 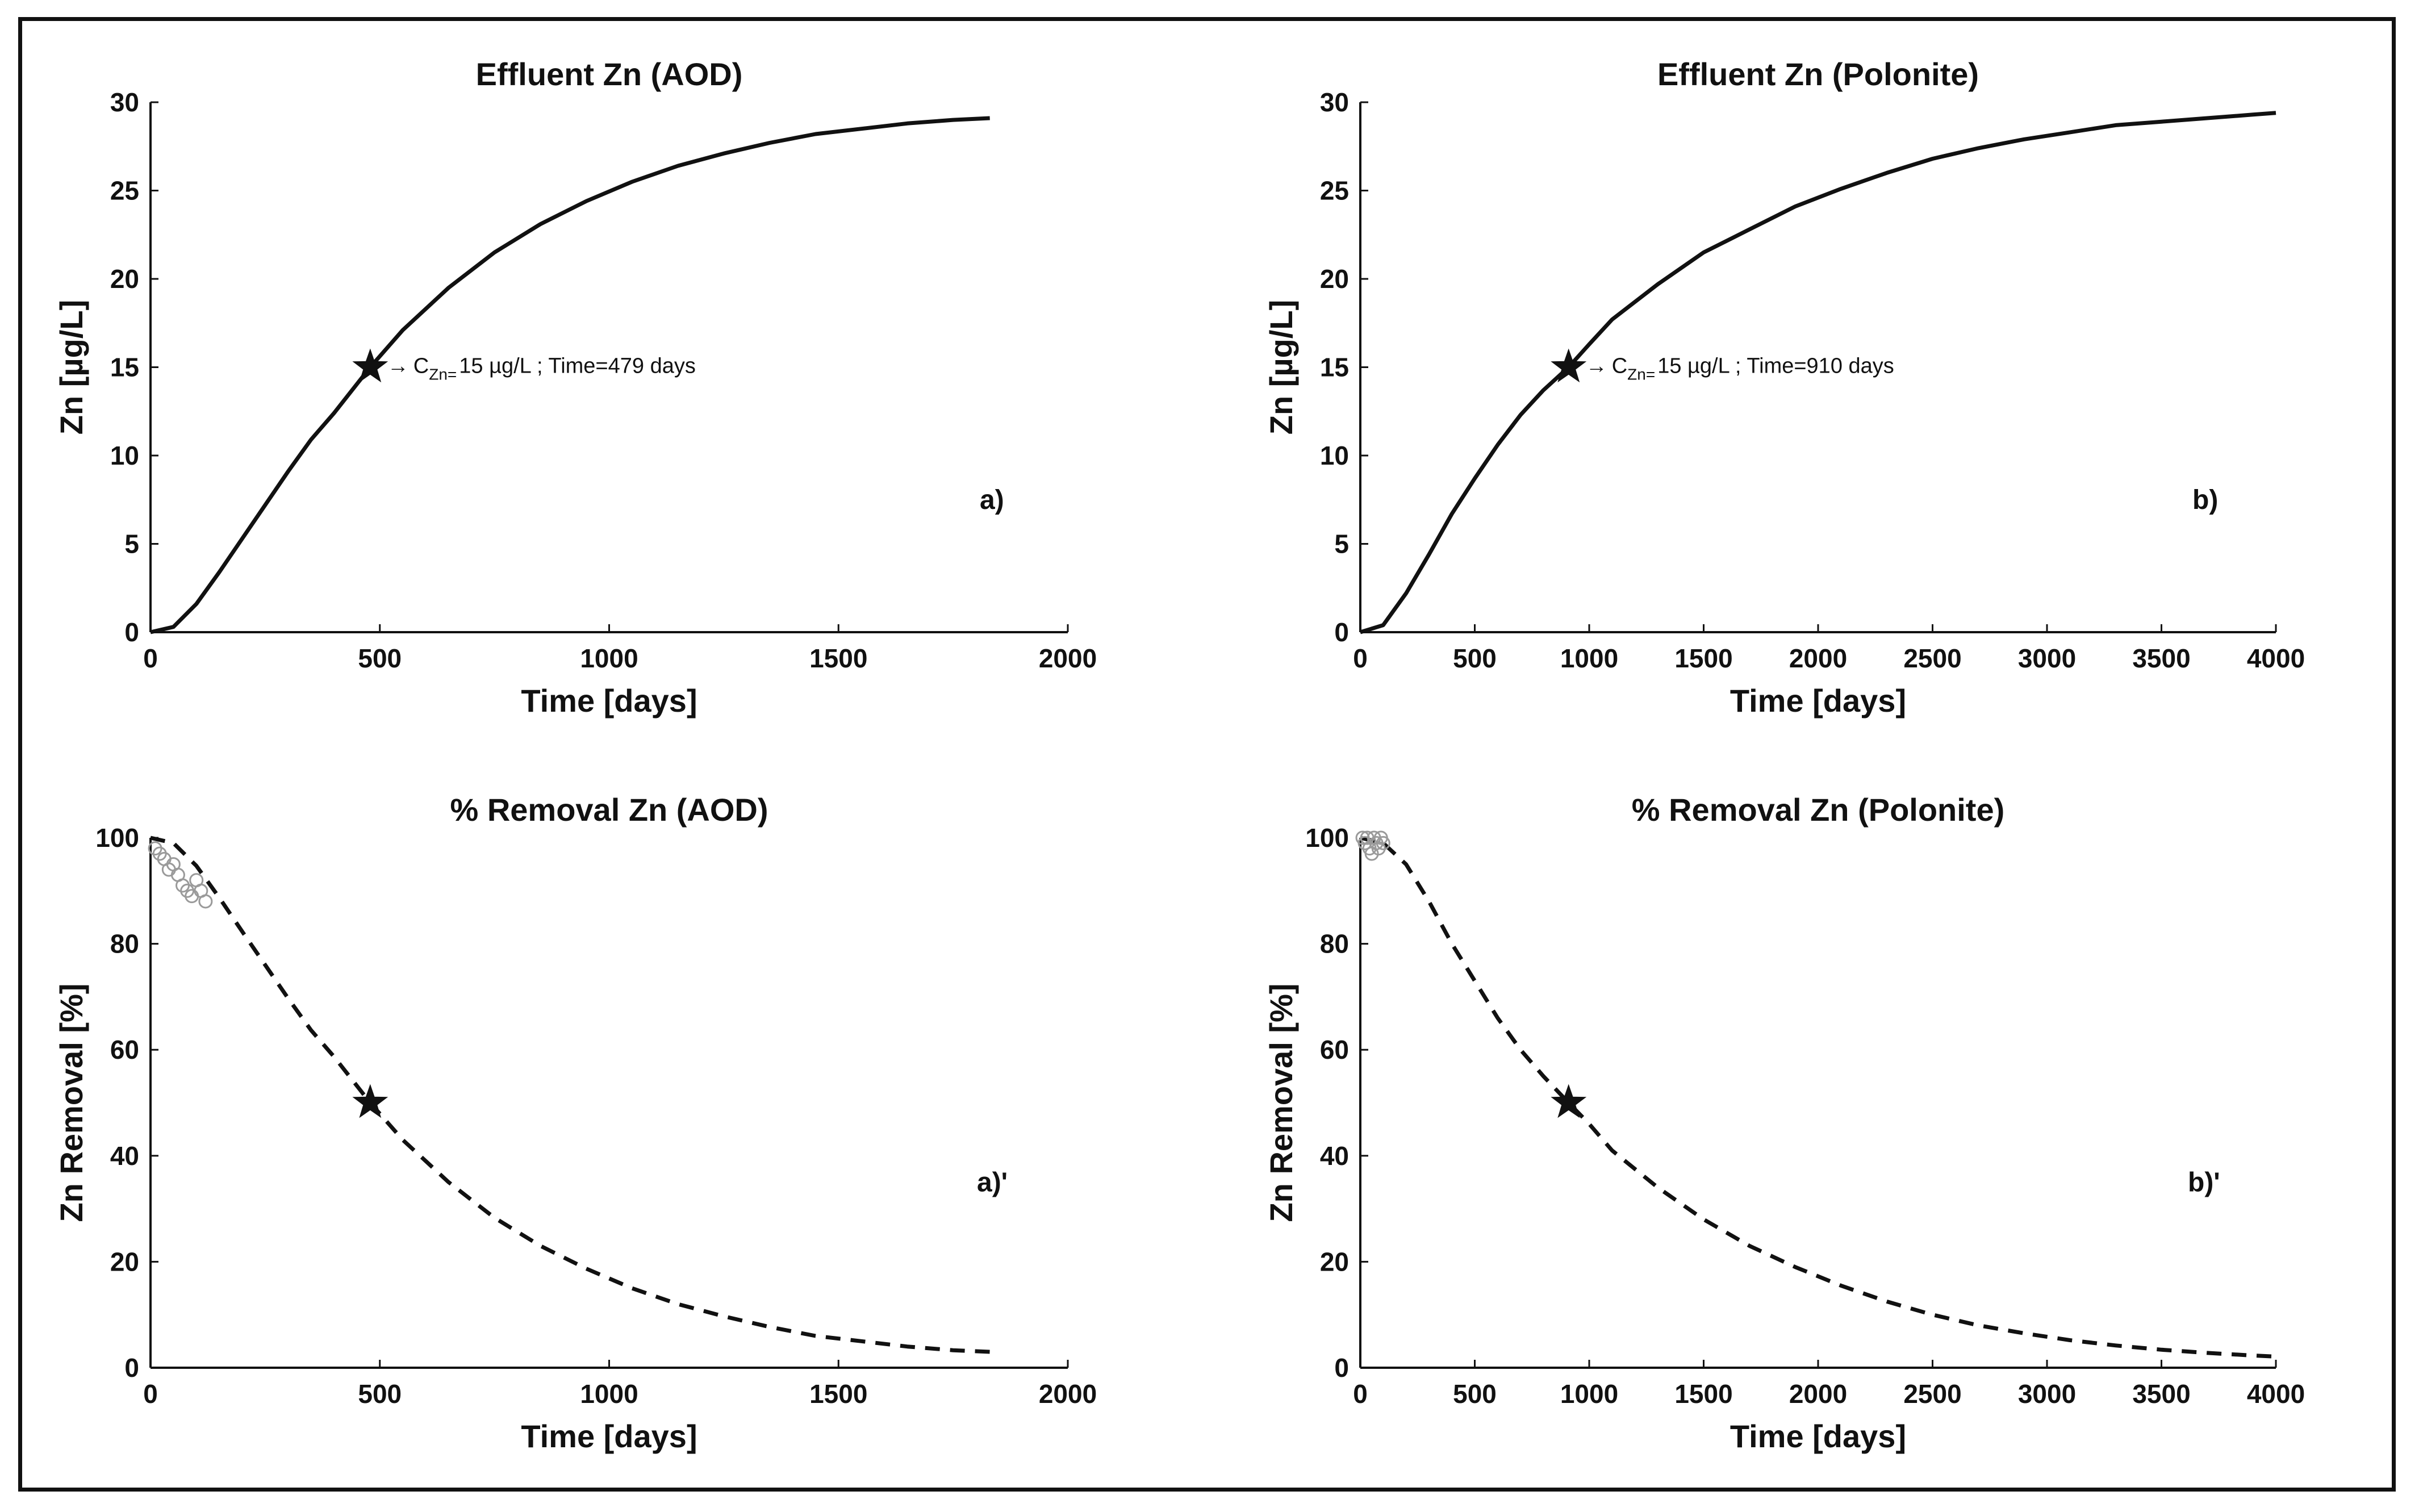 I want to click on chart-title: Effluent Zn (AOD), so click(x=609, y=74).